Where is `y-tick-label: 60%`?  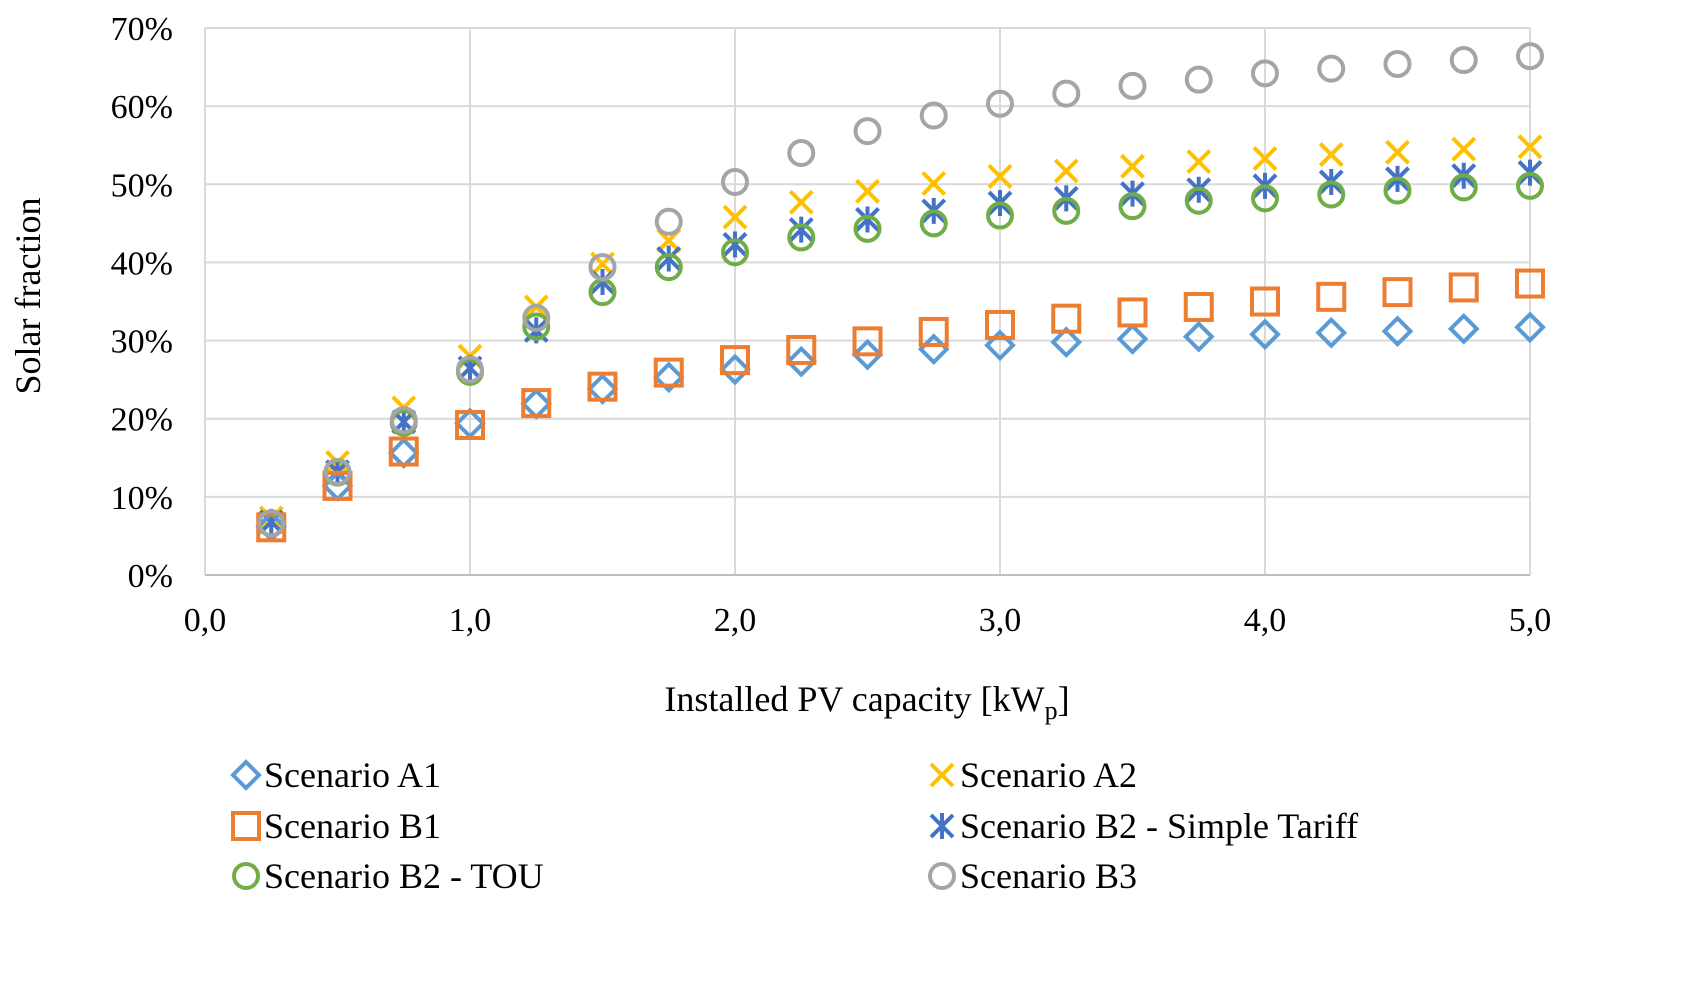
y-tick-label: 60% is located at coordinates (142, 107).